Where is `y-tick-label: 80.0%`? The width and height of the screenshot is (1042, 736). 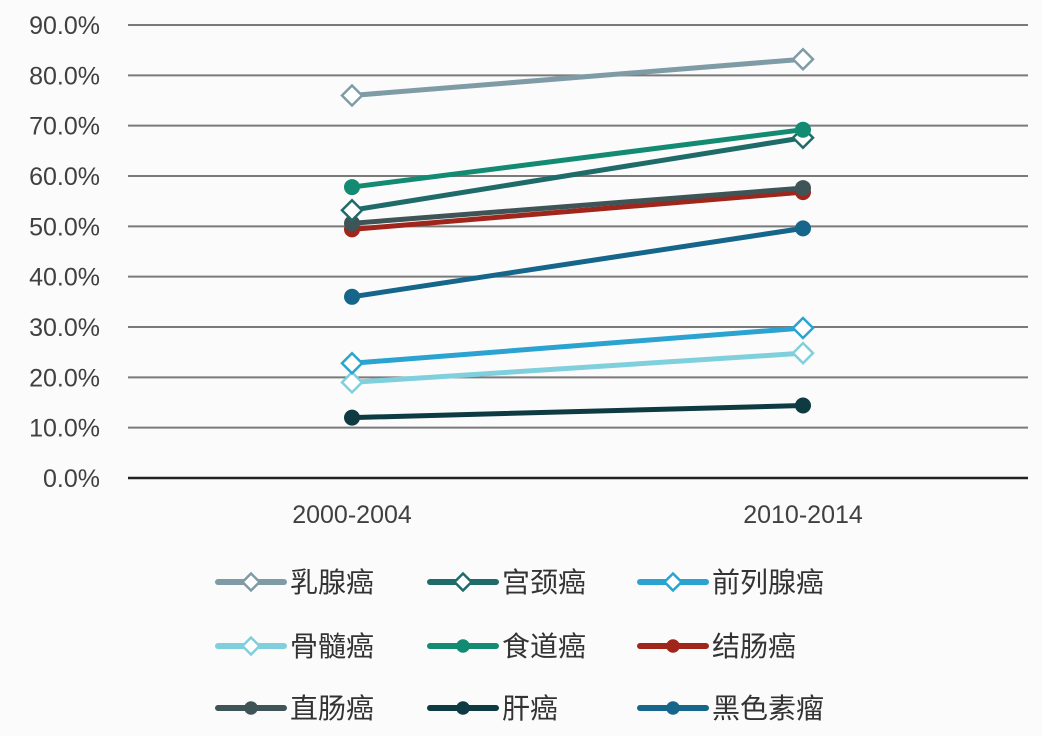
y-tick-label: 80.0% is located at coordinates (64, 76).